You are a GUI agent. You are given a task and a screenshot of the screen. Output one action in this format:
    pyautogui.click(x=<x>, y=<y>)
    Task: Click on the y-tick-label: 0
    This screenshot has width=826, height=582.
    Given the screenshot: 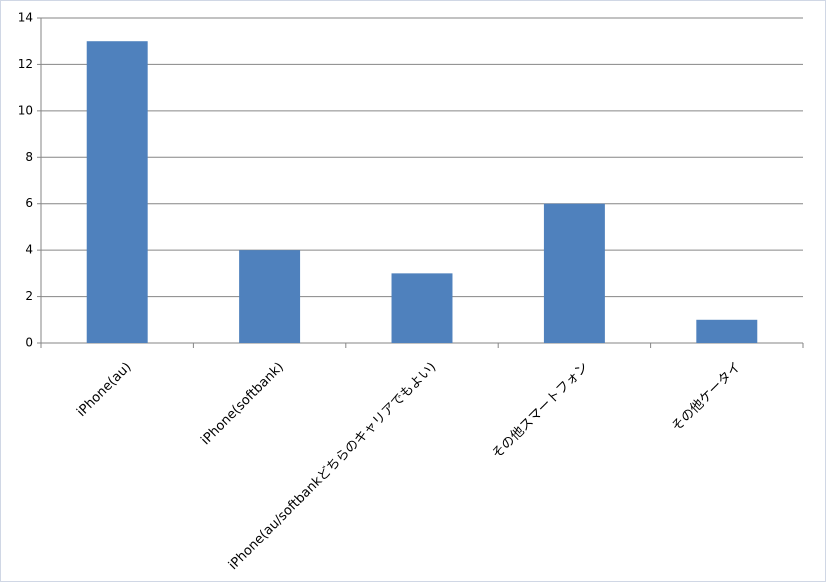 What is the action you would take?
    pyautogui.click(x=29, y=343)
    